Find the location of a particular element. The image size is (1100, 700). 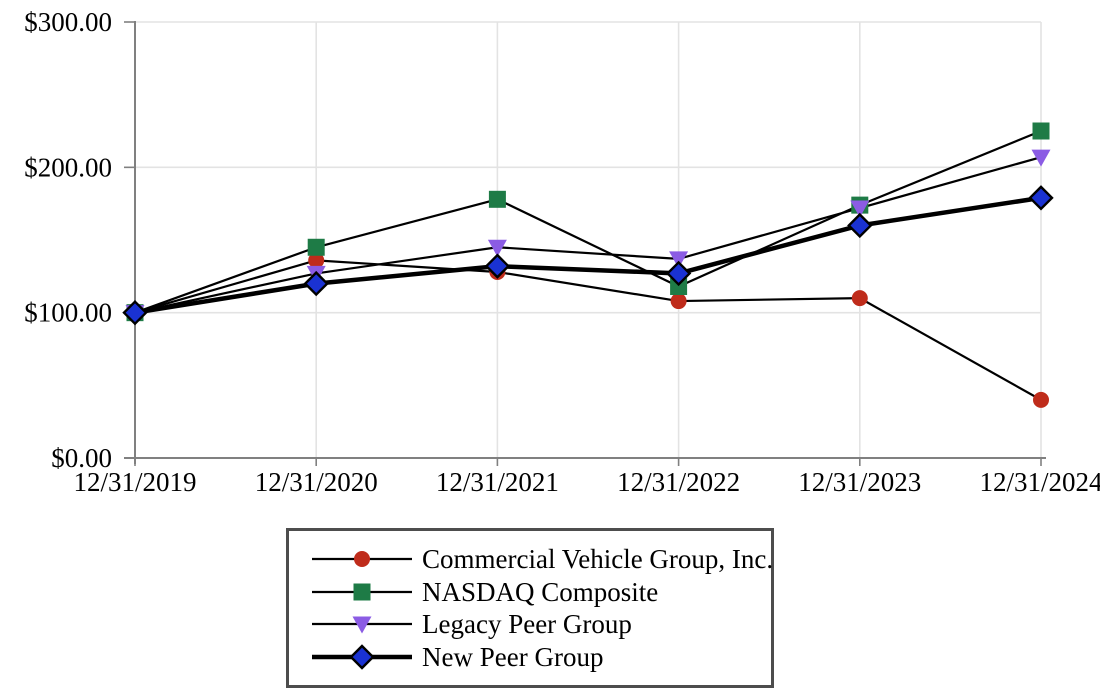

y-axis-tick-label: $0.00 is located at coordinates (81, 458).